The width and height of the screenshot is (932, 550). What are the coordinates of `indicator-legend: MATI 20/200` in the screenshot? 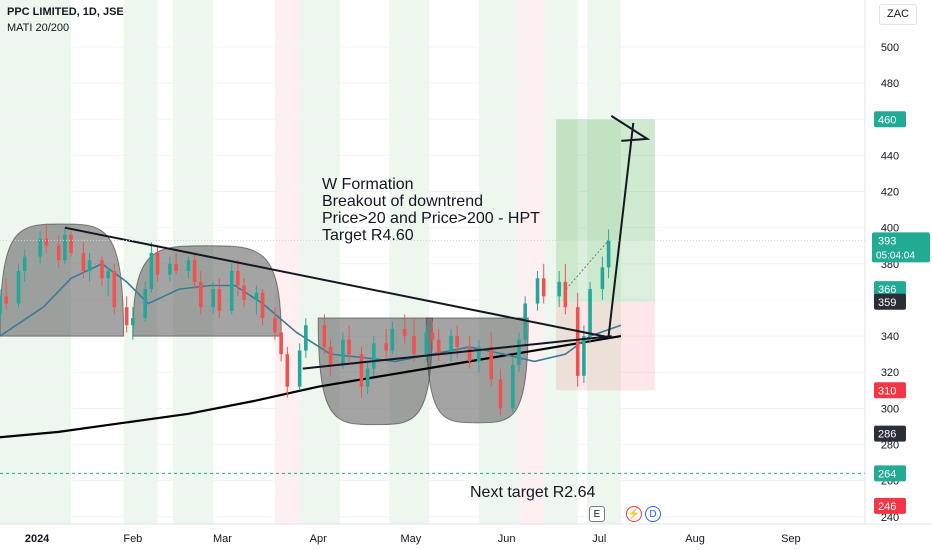 It's located at (38, 28).